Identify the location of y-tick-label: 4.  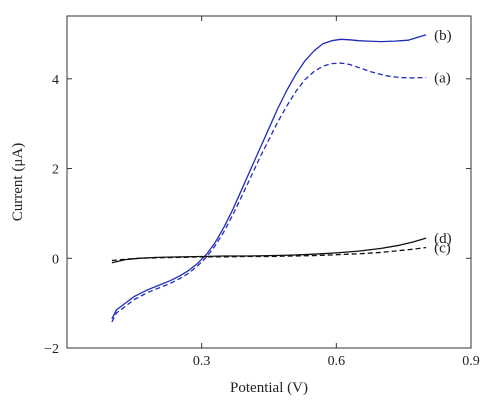
(55, 80).